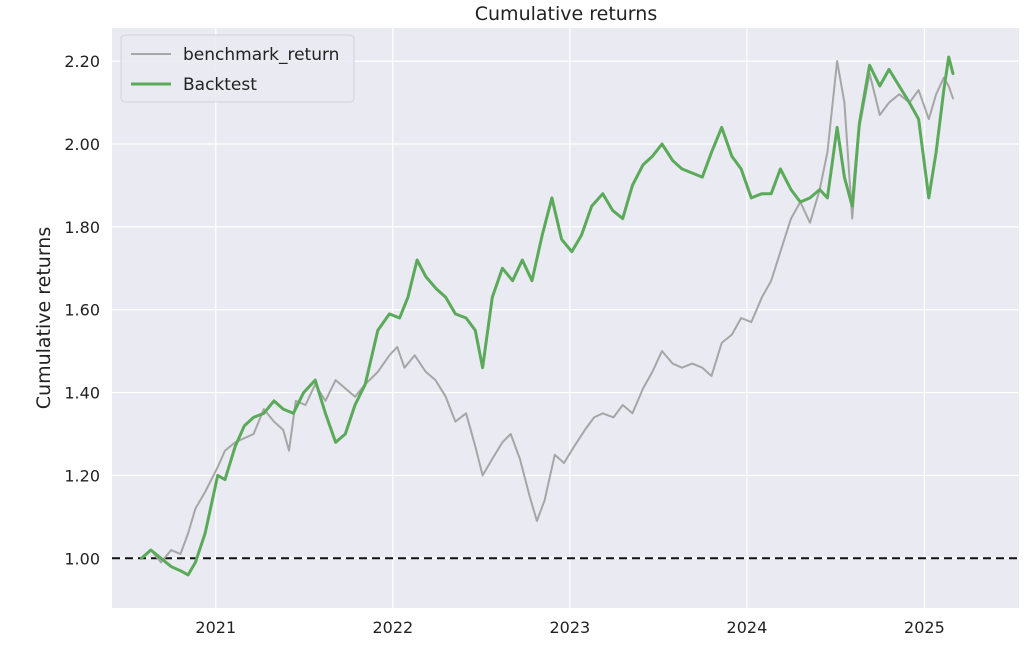 Image resolution: width=1024 pixels, height=657 pixels. I want to click on y-tick-label: 2.20, so click(82, 61).